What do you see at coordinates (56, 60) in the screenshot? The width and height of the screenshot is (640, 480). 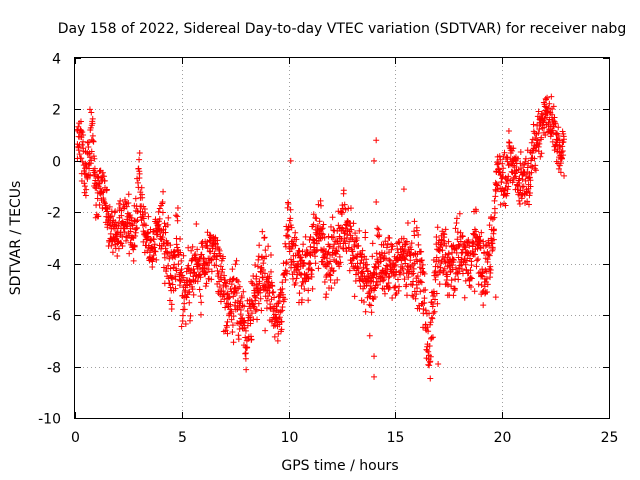 I see `y-tick-label: 4` at bounding box center [56, 60].